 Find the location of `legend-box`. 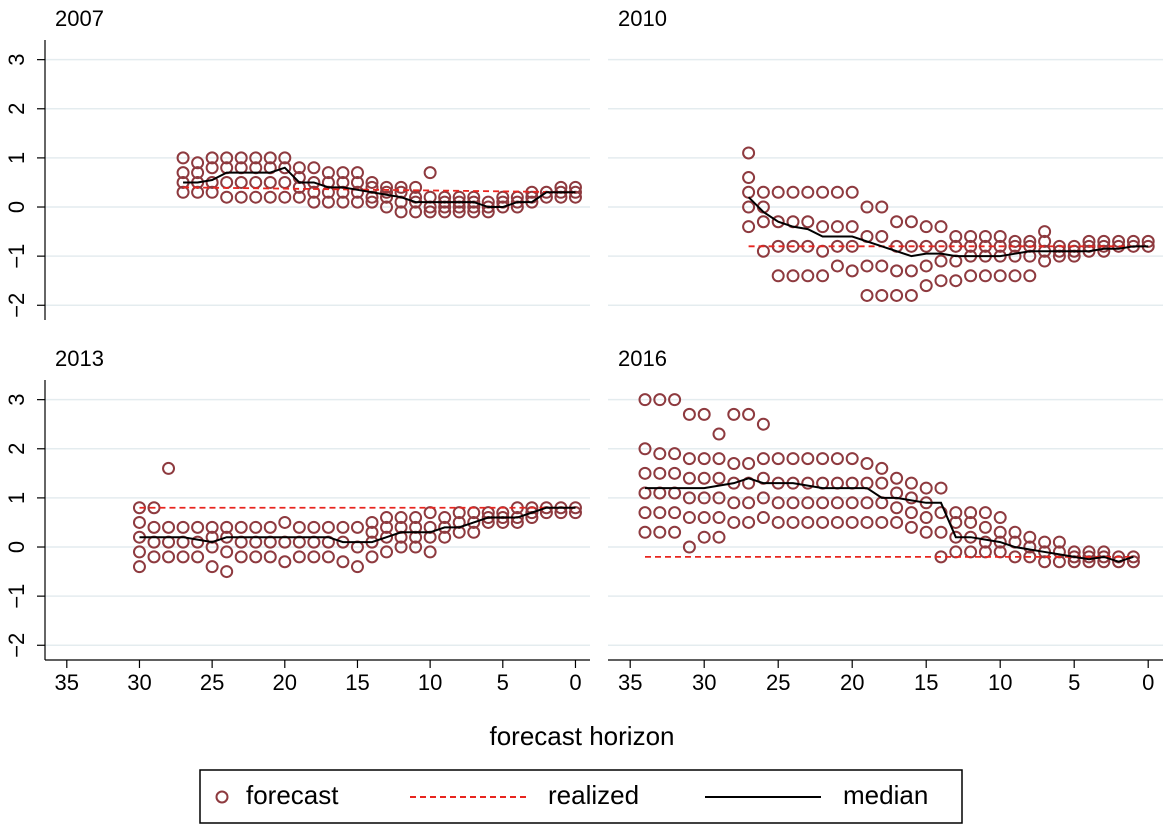

legend-box is located at coordinates (581, 796).